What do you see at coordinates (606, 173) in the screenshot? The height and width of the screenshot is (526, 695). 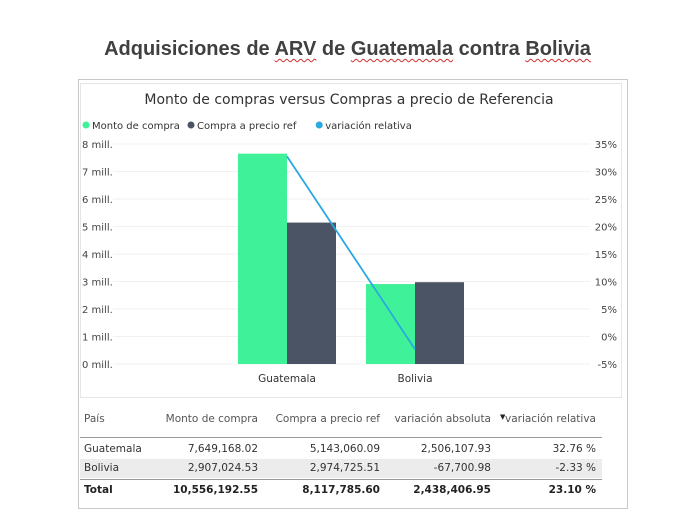 I see `y-tick-label-right: 30%` at bounding box center [606, 173].